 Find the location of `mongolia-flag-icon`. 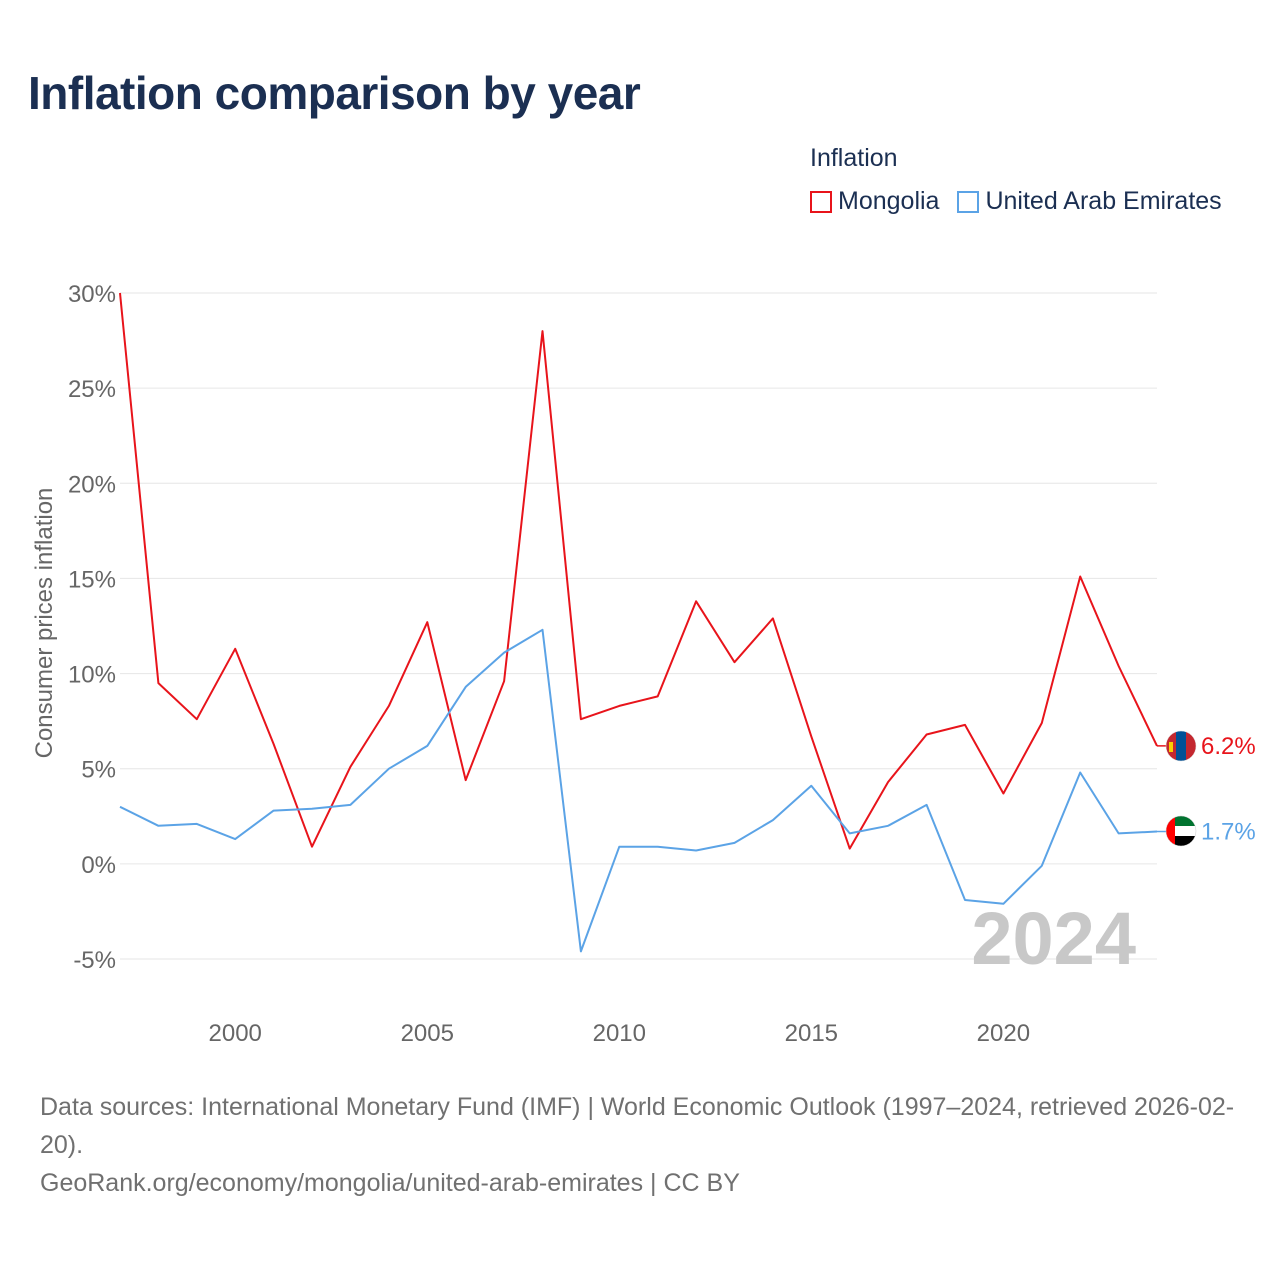

mongolia-flag-icon is located at coordinates (1181, 746).